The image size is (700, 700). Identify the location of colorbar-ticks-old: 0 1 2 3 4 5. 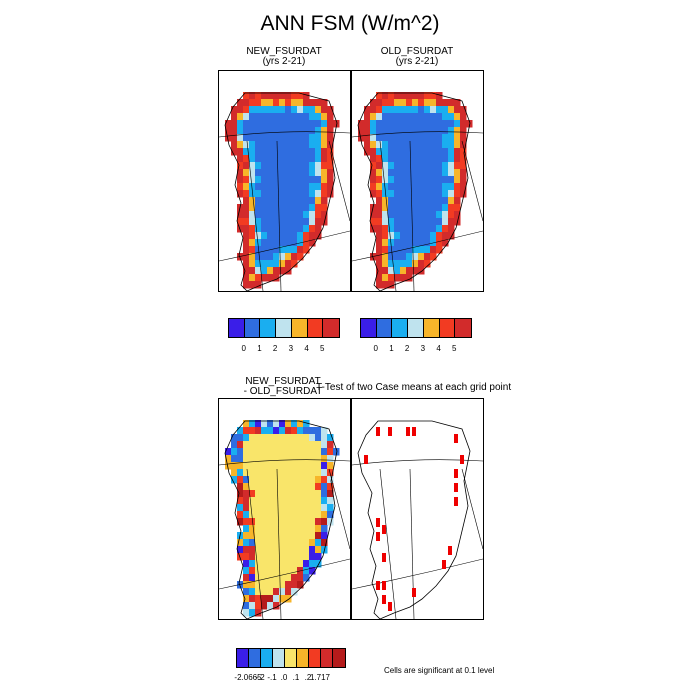
(415, 349).